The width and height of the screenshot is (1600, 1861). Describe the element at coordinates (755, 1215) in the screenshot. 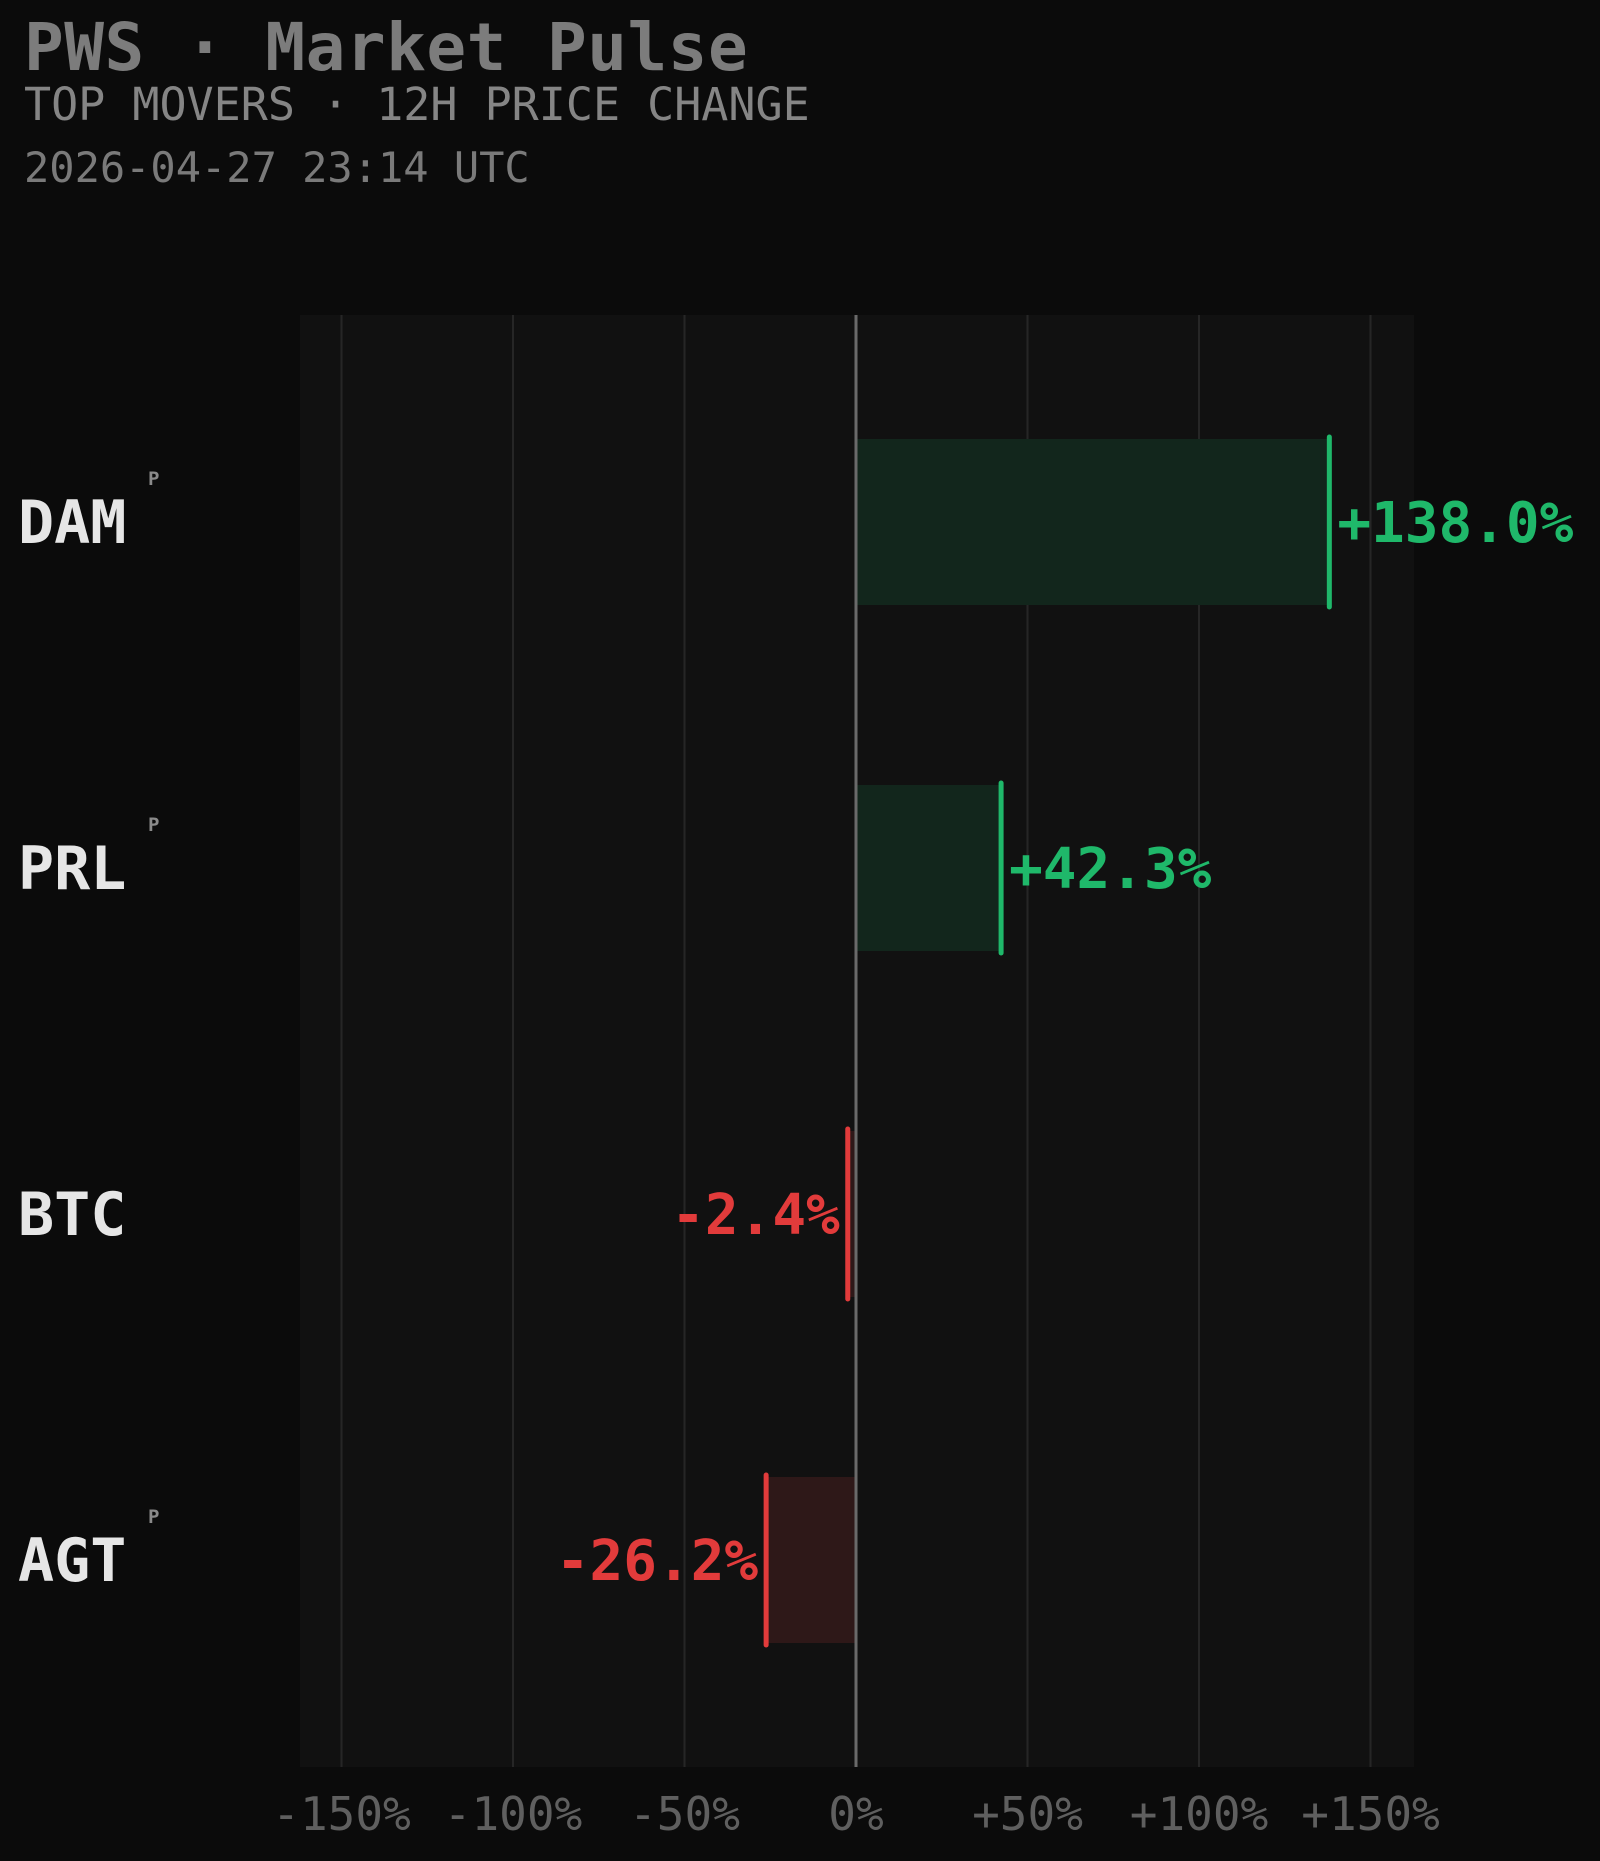

I see `value-label: -2.4%` at that location.